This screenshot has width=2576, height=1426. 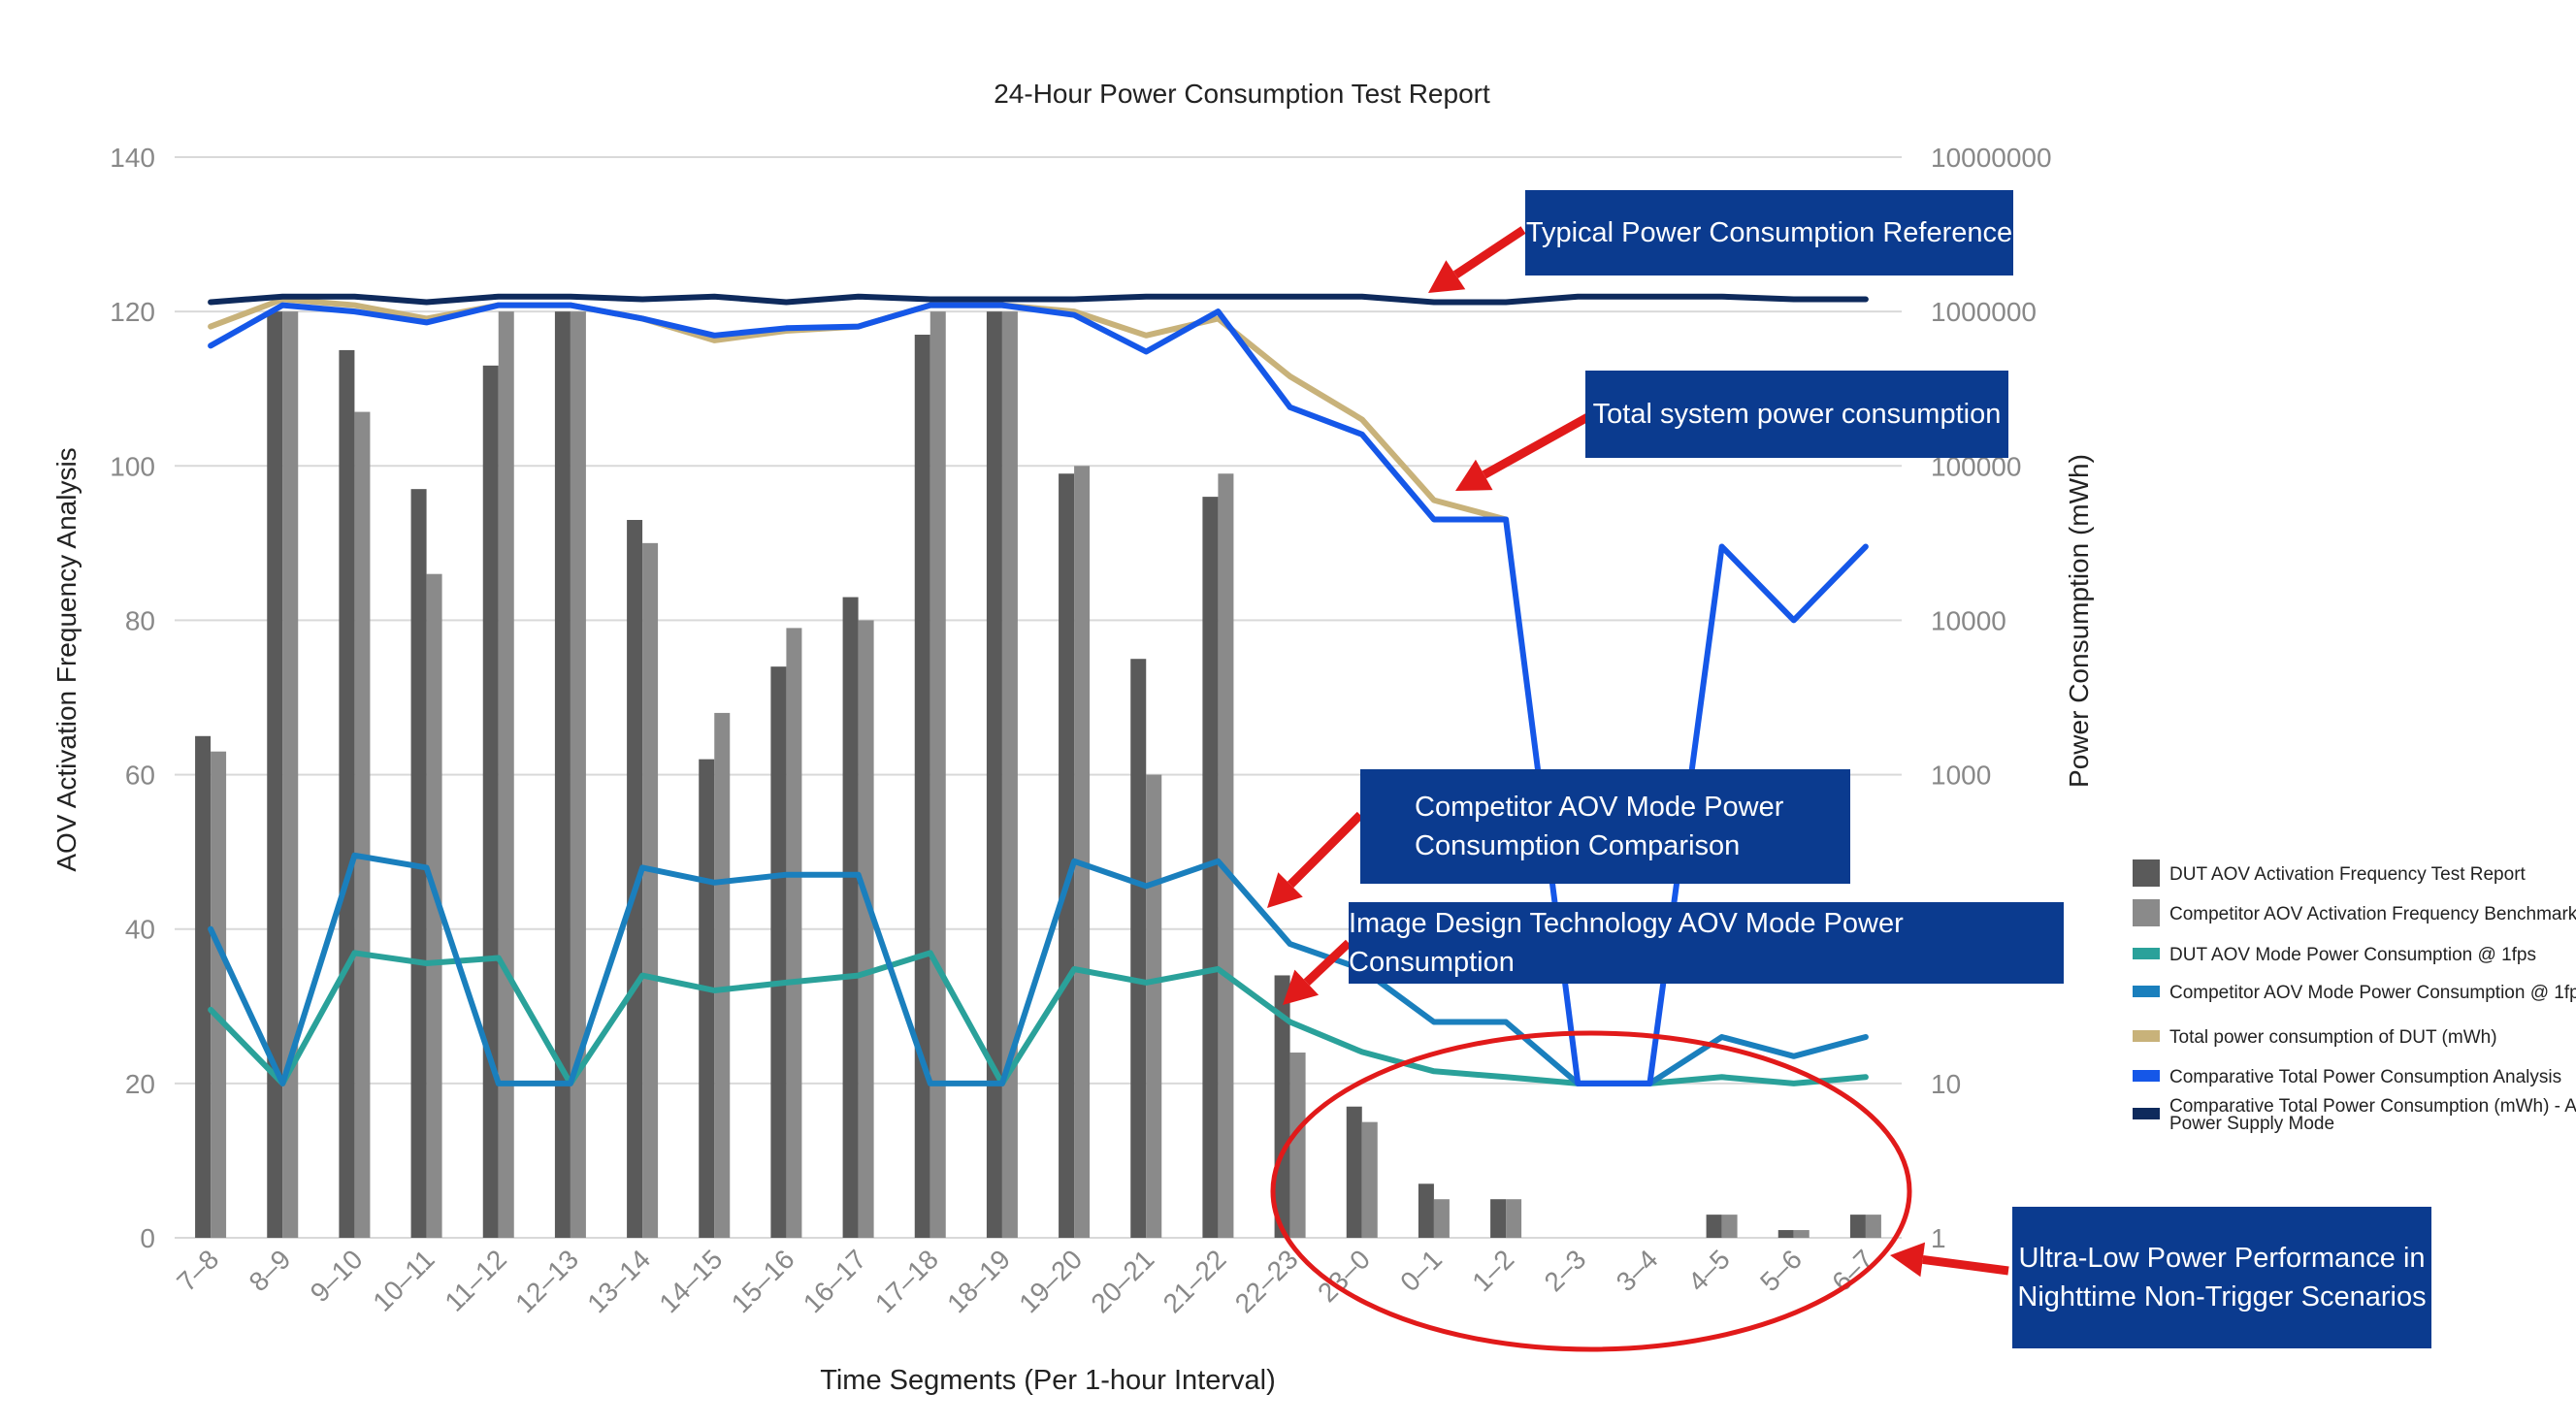 I want to click on highlight-ellipse, so click(x=1591, y=1191).